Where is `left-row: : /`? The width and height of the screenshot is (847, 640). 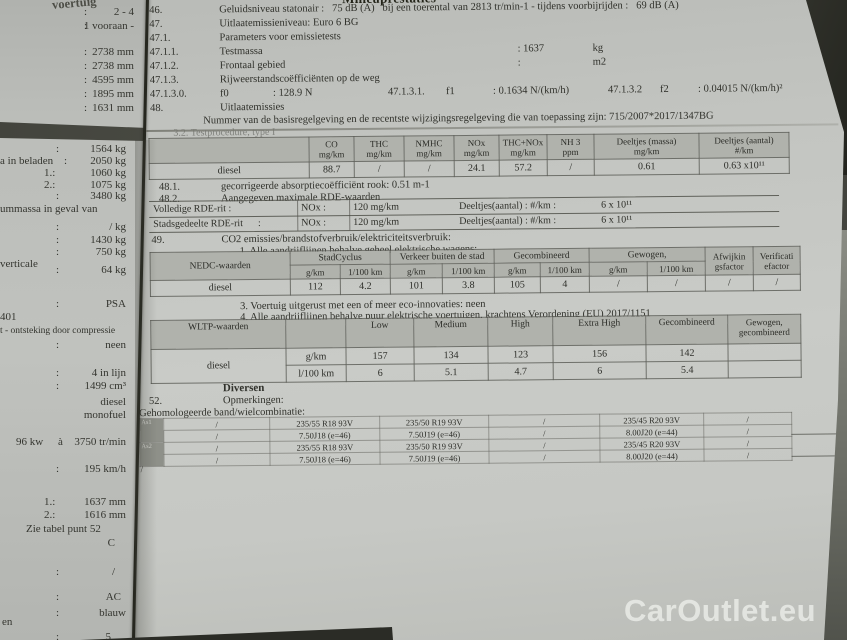
left-row: : / is located at coordinates (64, 572).